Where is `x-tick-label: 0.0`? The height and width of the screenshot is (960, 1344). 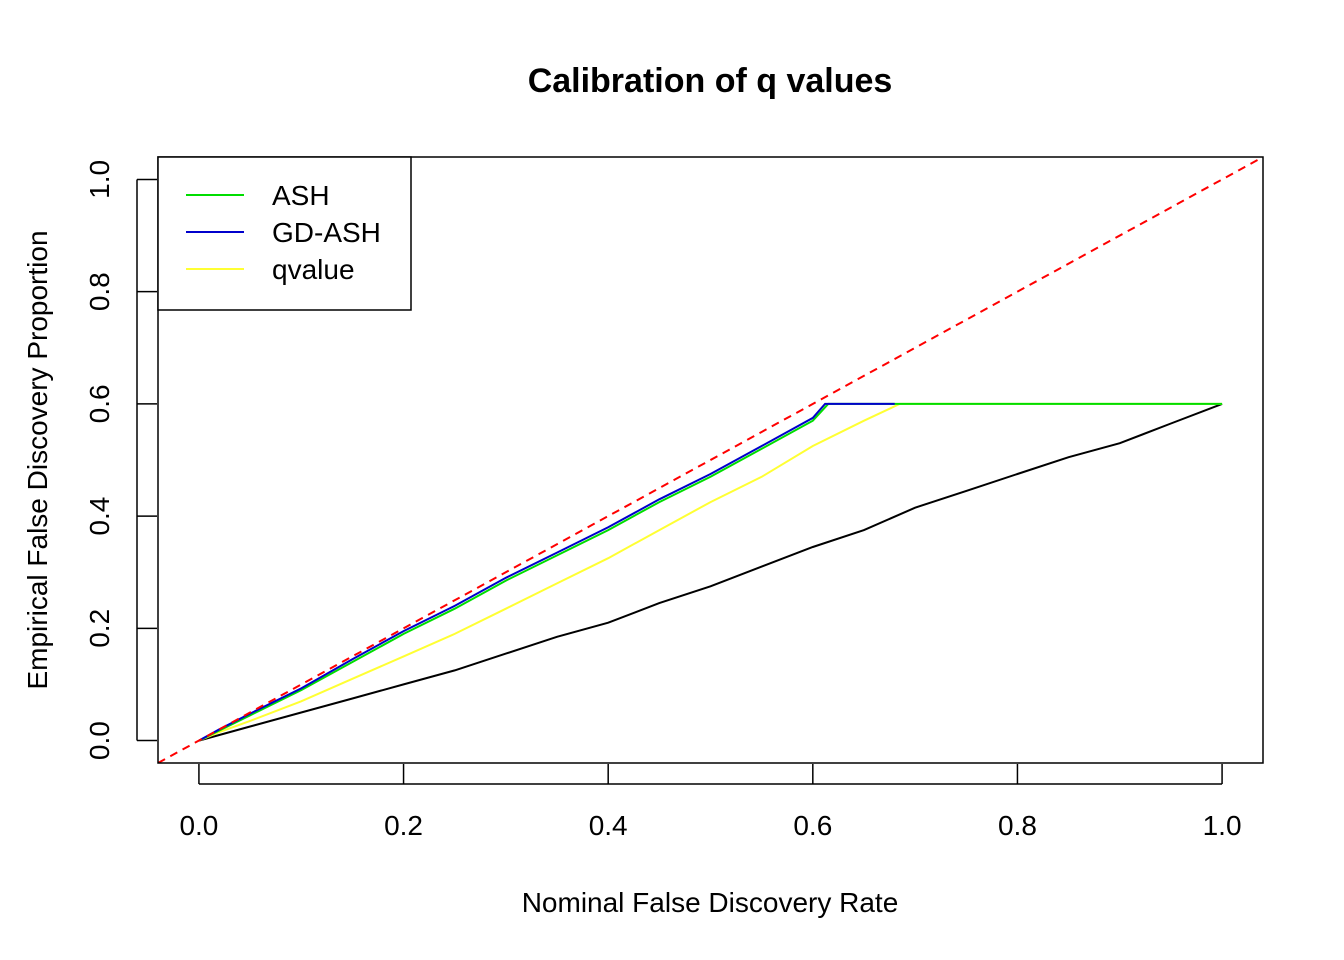 x-tick-label: 0.0 is located at coordinates (198, 825).